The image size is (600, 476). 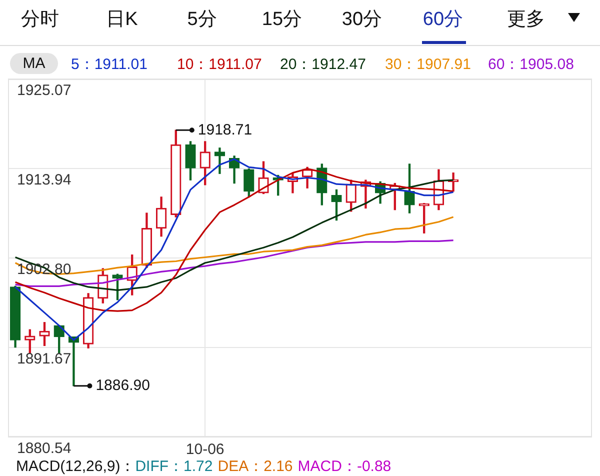 What do you see at coordinates (44, 180) in the screenshot?
I see `y-tick-label: 1913.94` at bounding box center [44, 180].